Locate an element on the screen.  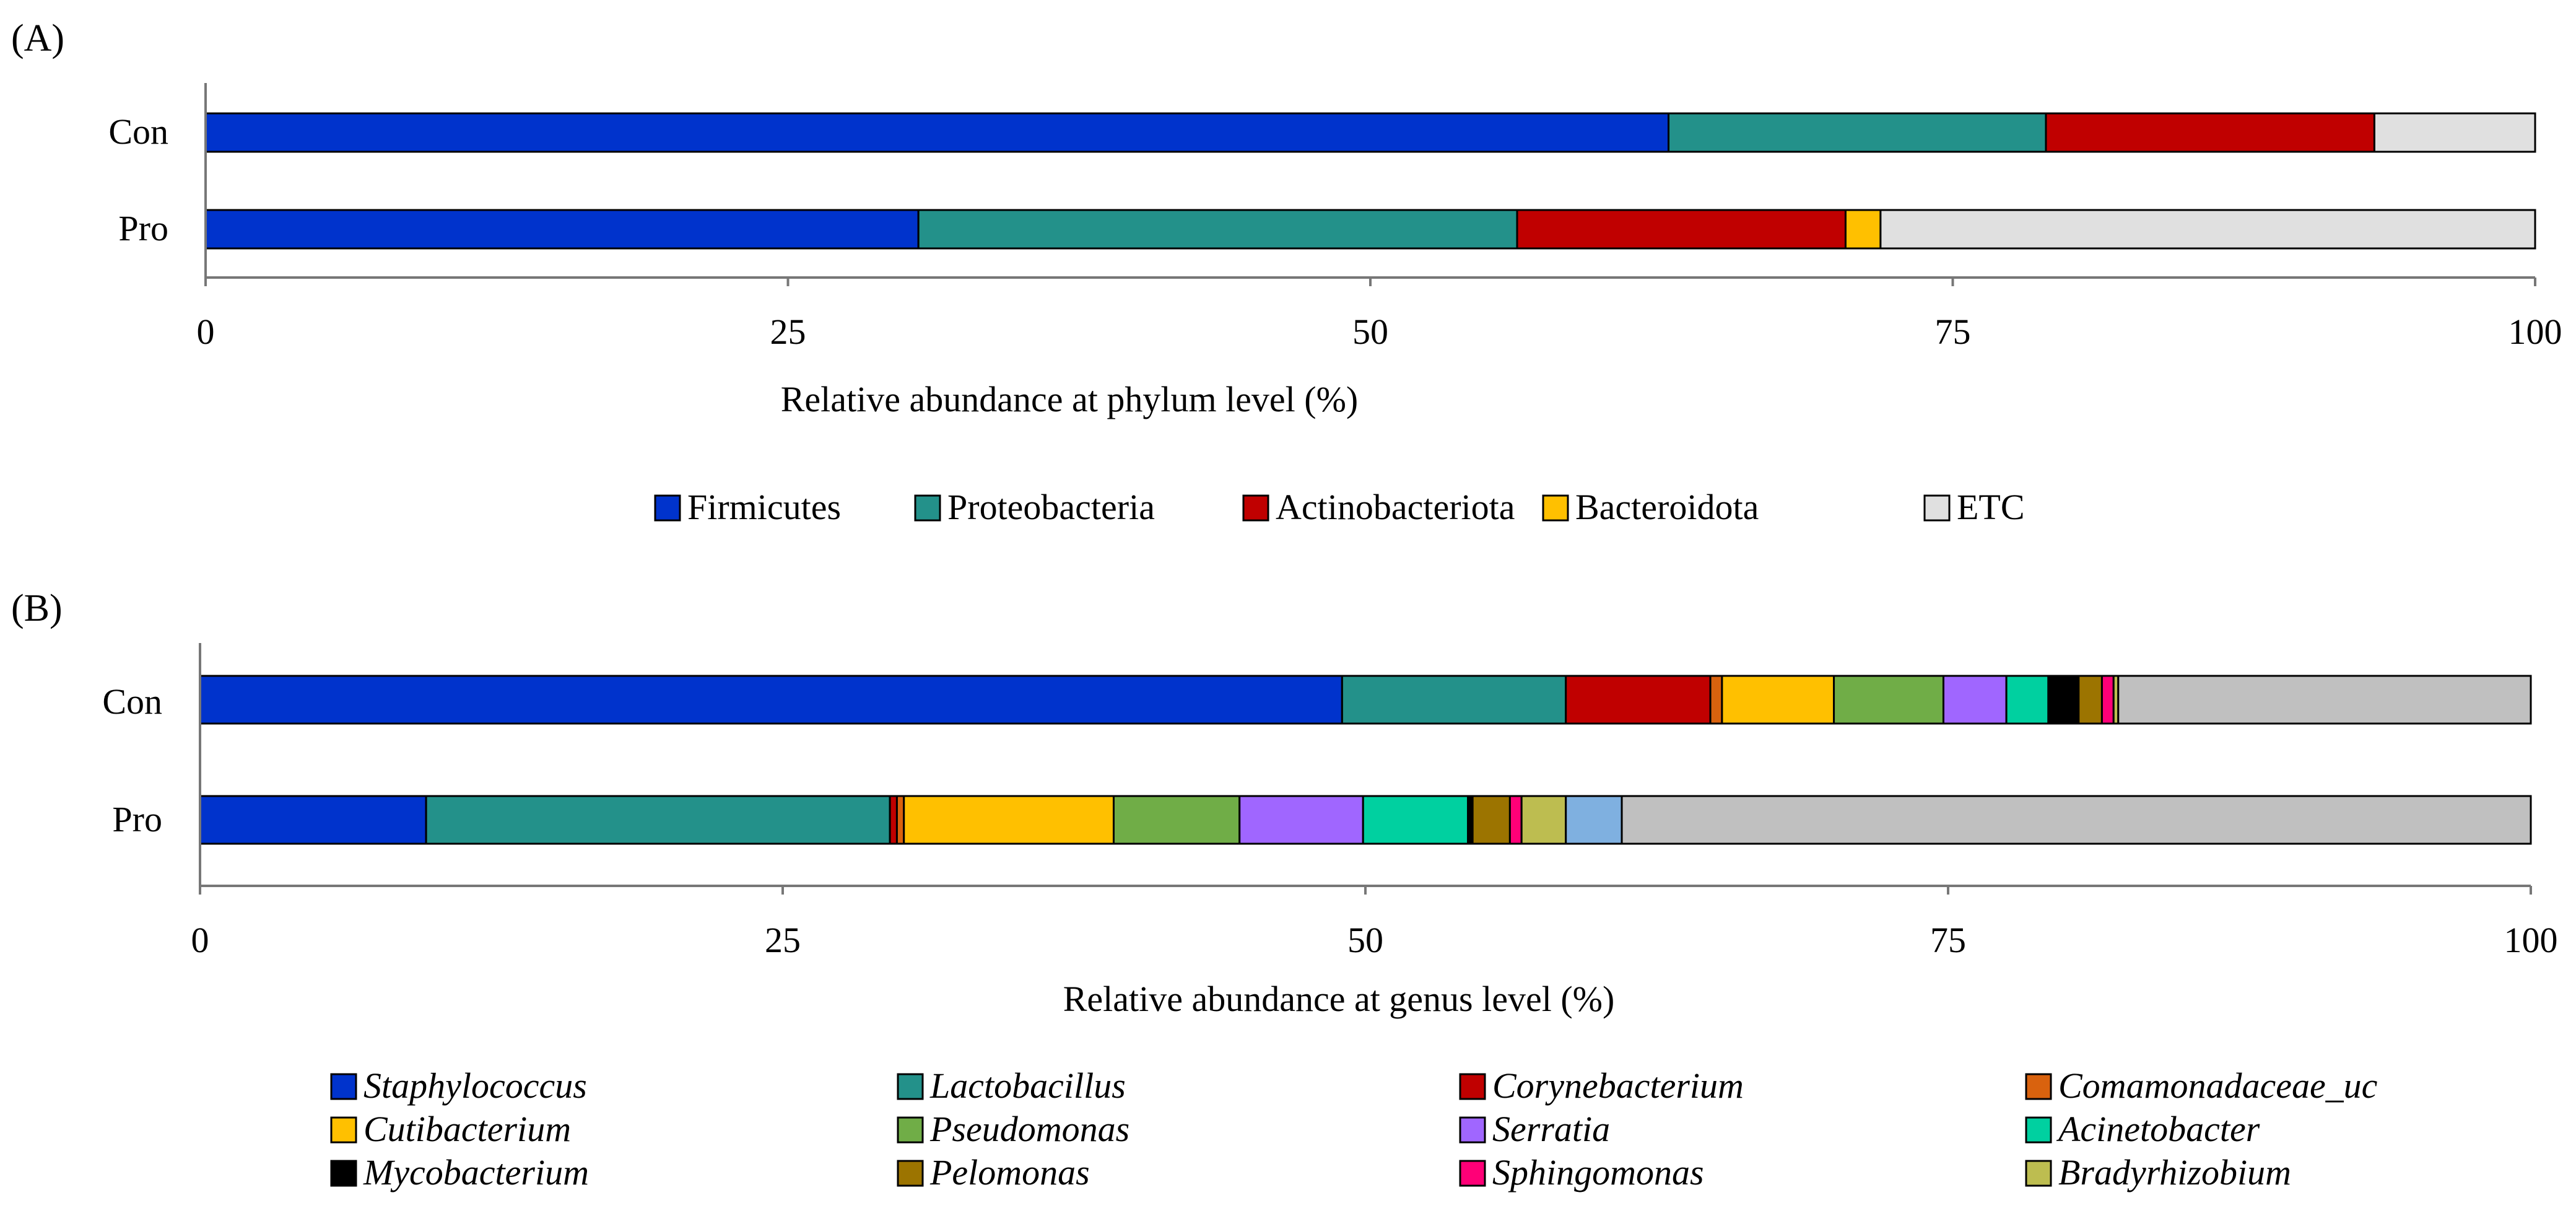
legend-swatch-staphylococcus is located at coordinates (343, 1086).